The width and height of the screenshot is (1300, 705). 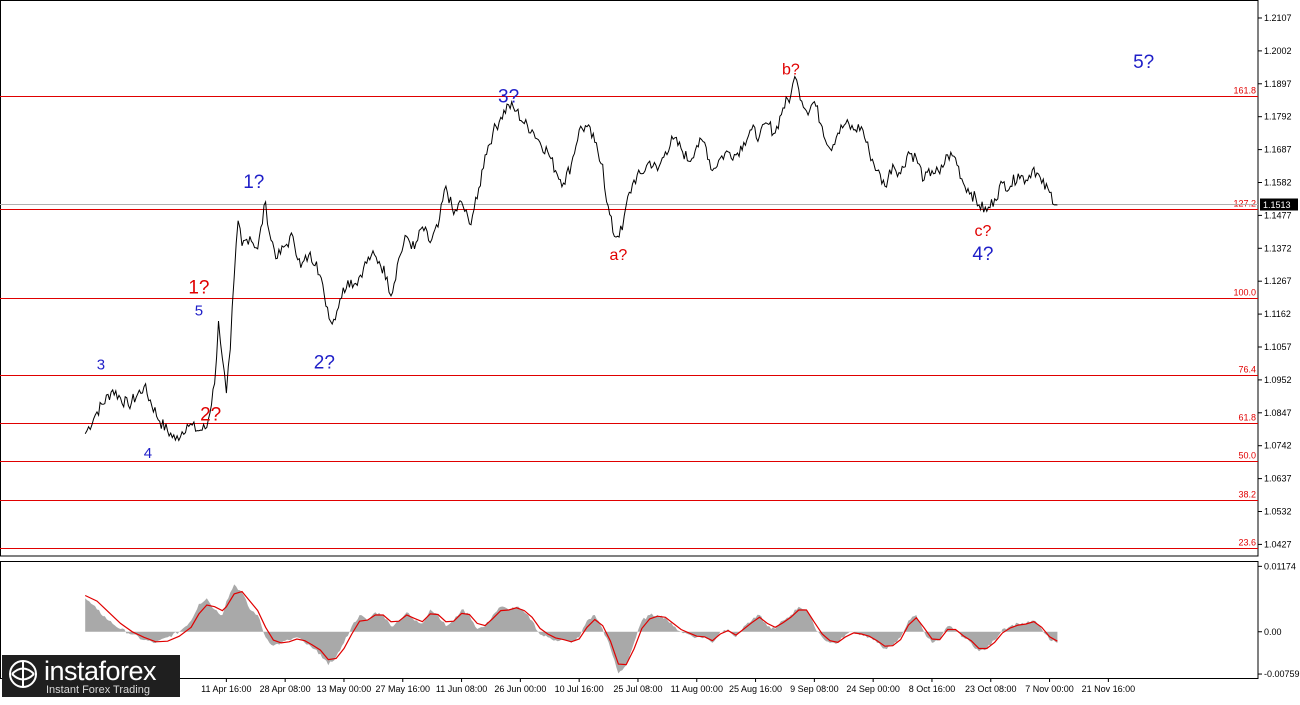 I want to click on x-tick-label: 8 Oct 16:00, so click(x=932, y=689).